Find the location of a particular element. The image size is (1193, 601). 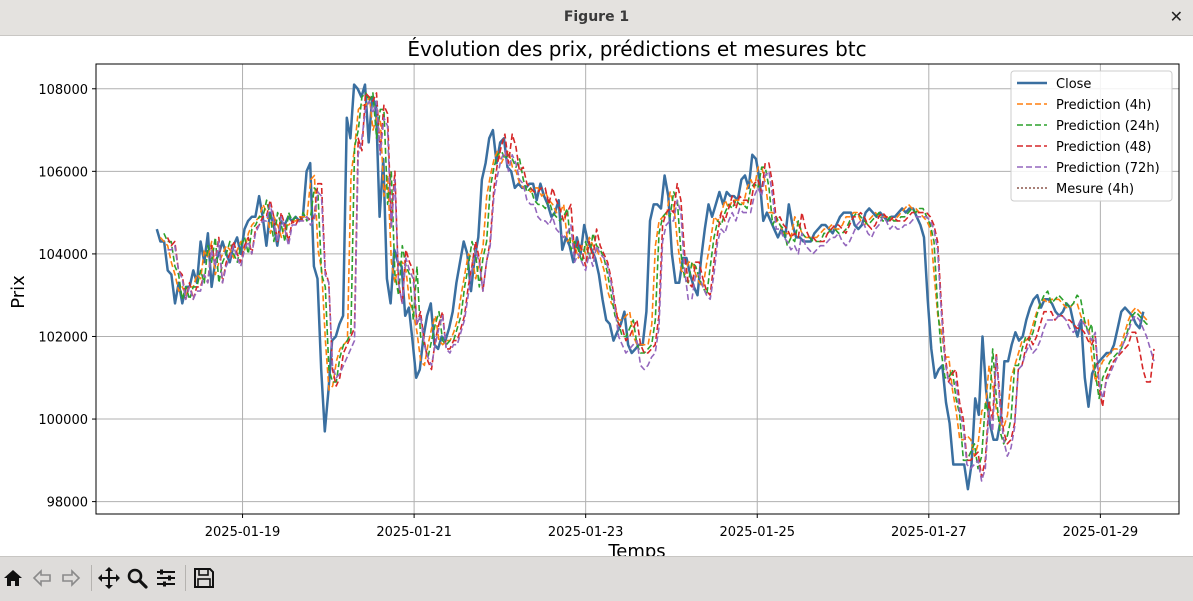

window-titlebar: Figure 1 ✕ is located at coordinates (596, 18).